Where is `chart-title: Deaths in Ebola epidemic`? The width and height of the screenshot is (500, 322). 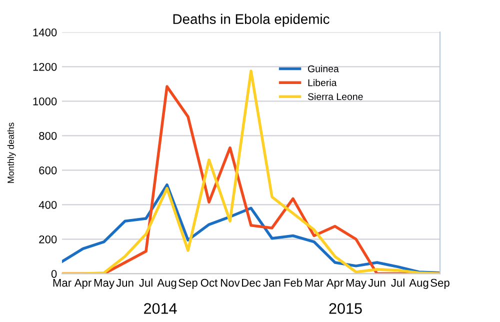 chart-title: Deaths in Ebola epidemic is located at coordinates (251, 20).